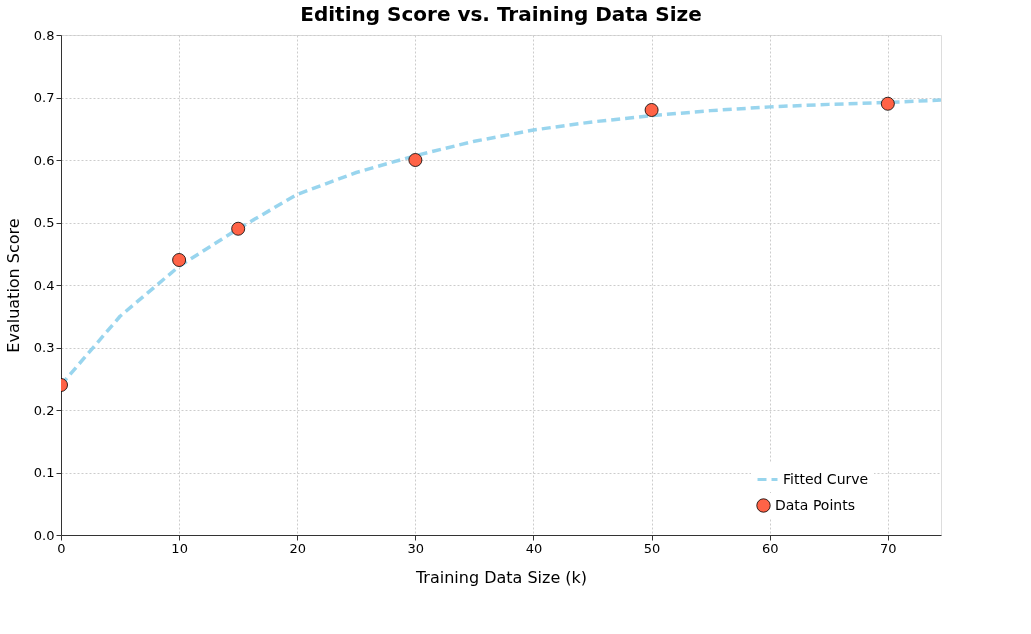 Image resolution: width=1031 pixels, height=634 pixels. I want to click on chart-title: Editing Score vs. Training Data Size, so click(501, 14).